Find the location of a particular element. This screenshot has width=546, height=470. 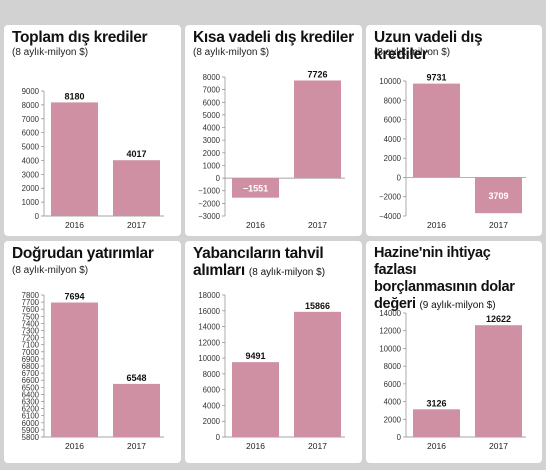

y-tick-label: 14000 is located at coordinates (209, 327).